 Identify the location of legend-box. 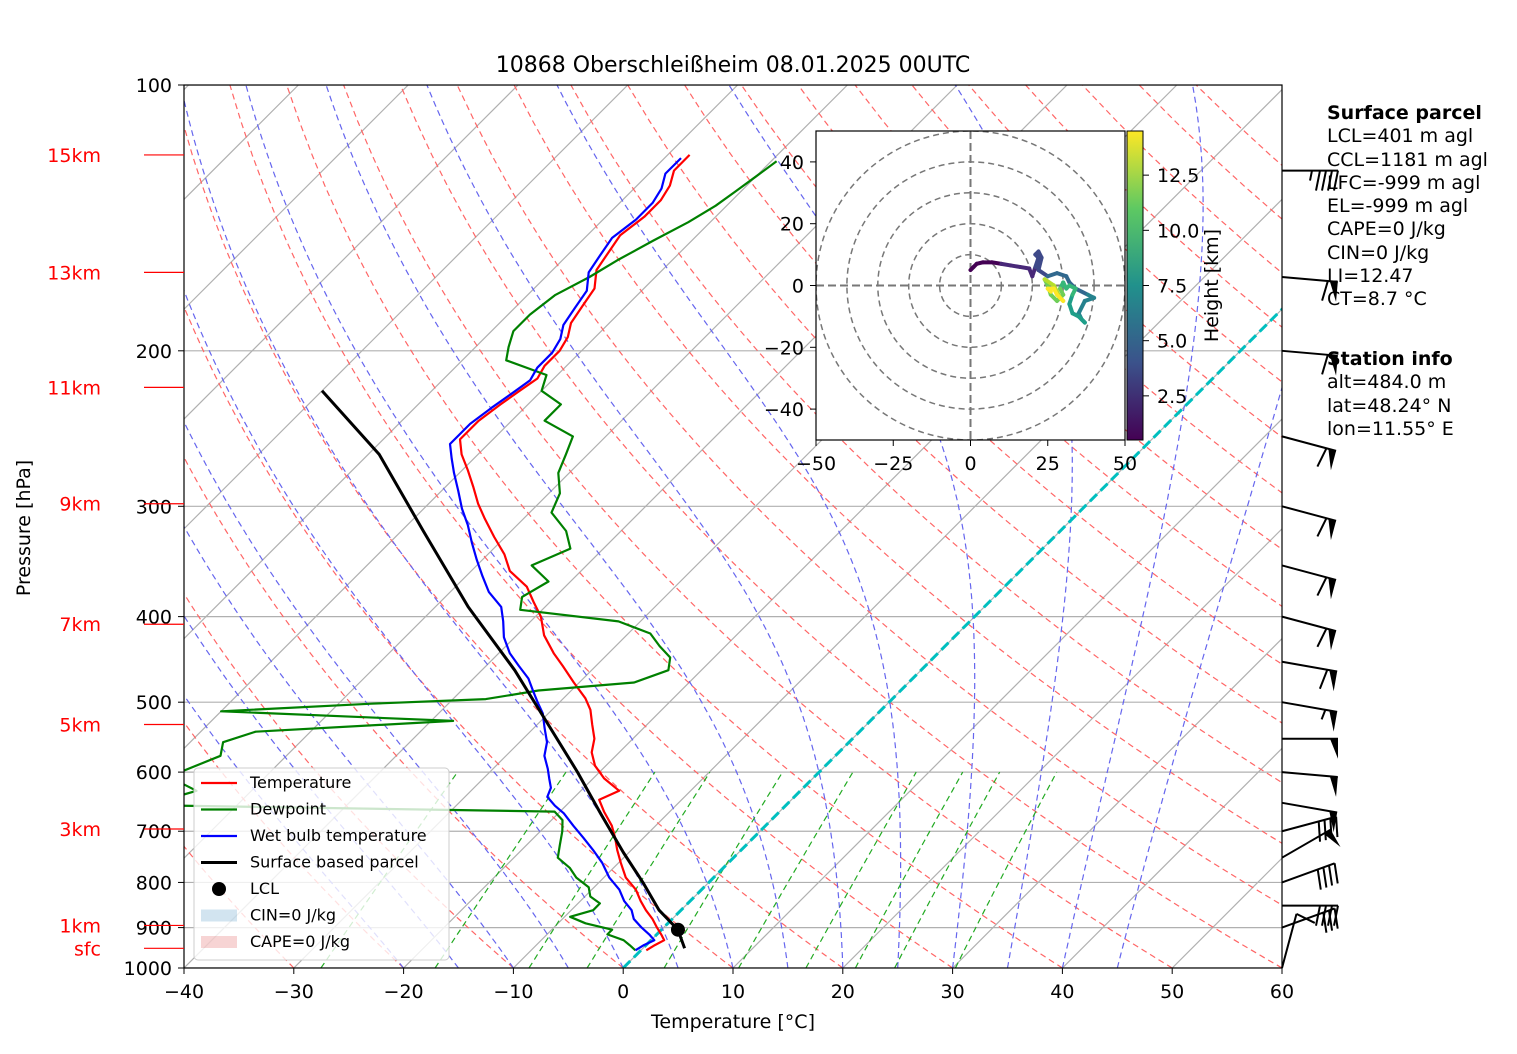
(321, 864).